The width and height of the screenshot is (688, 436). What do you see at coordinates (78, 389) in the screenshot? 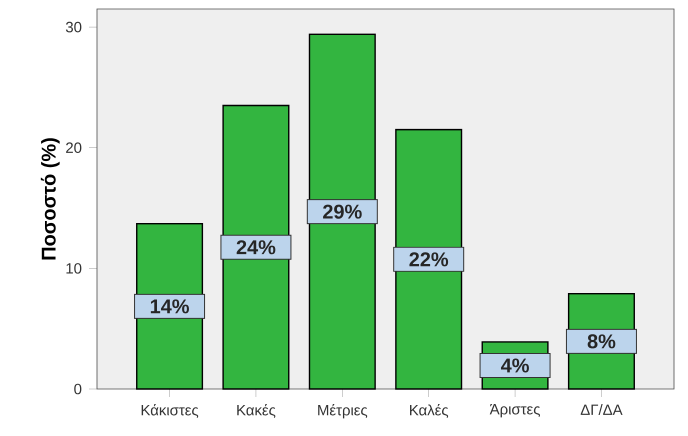
I see `y-tick-label: 0` at bounding box center [78, 389].